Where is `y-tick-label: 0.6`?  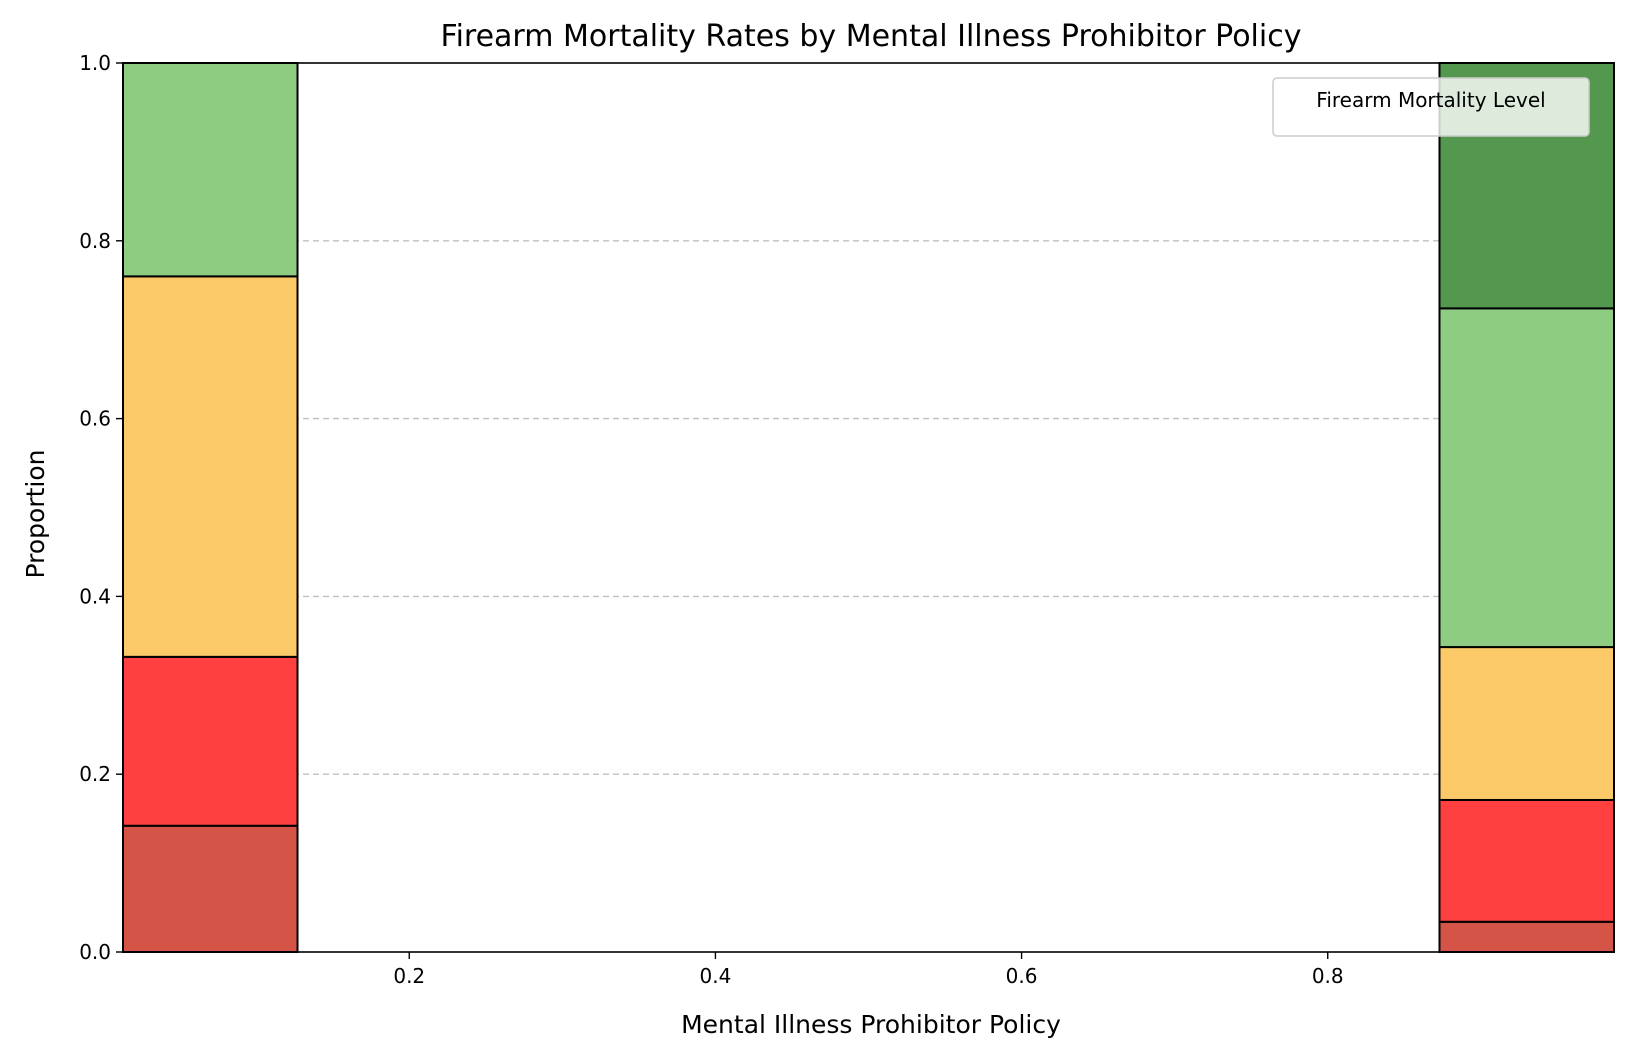
y-tick-label: 0.6 is located at coordinates (95, 419).